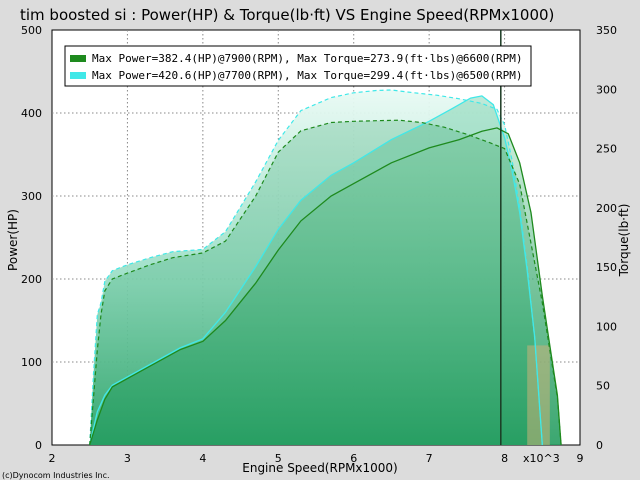 The height and width of the screenshot is (480, 640). I want to click on y-left-axis-label: Power(HP), so click(13, 240).